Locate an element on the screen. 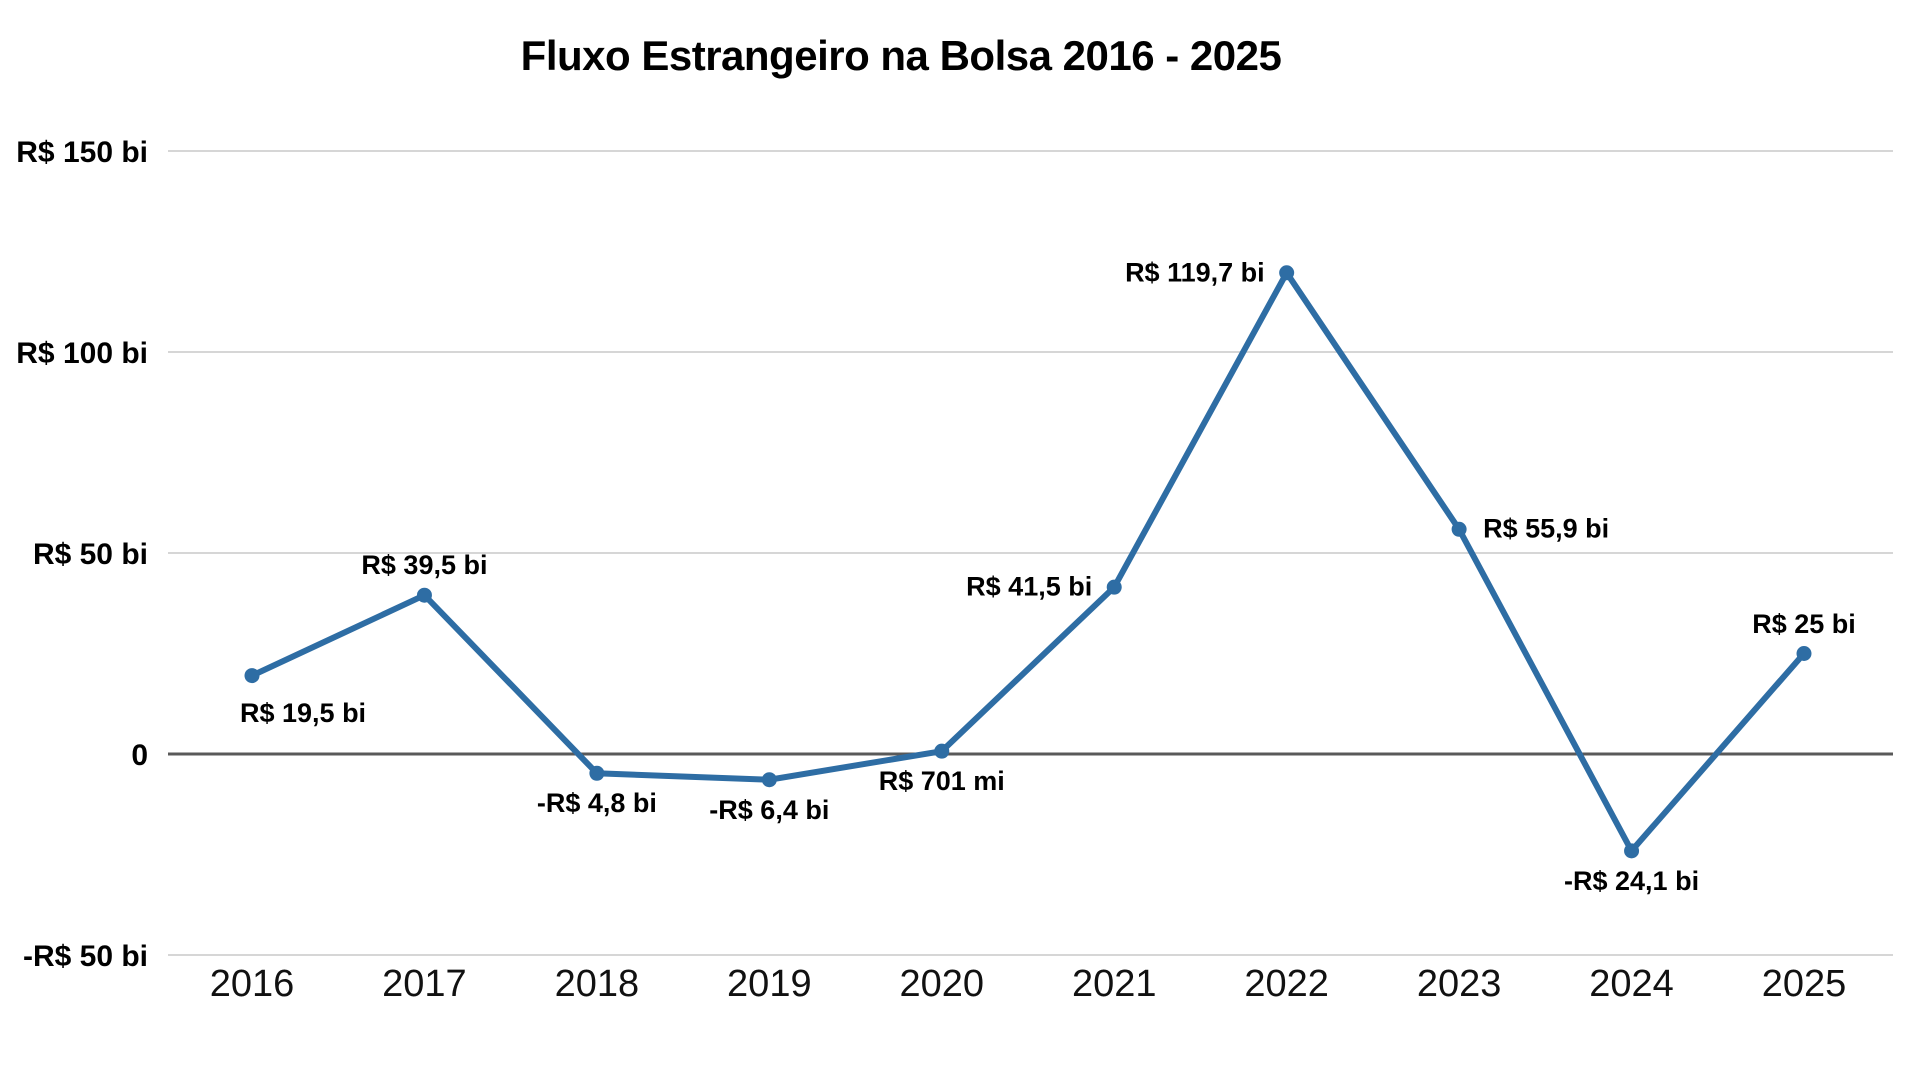 This screenshot has width=1920, height=1080. y-tick-label: R$ 150 bi is located at coordinates (82, 152).